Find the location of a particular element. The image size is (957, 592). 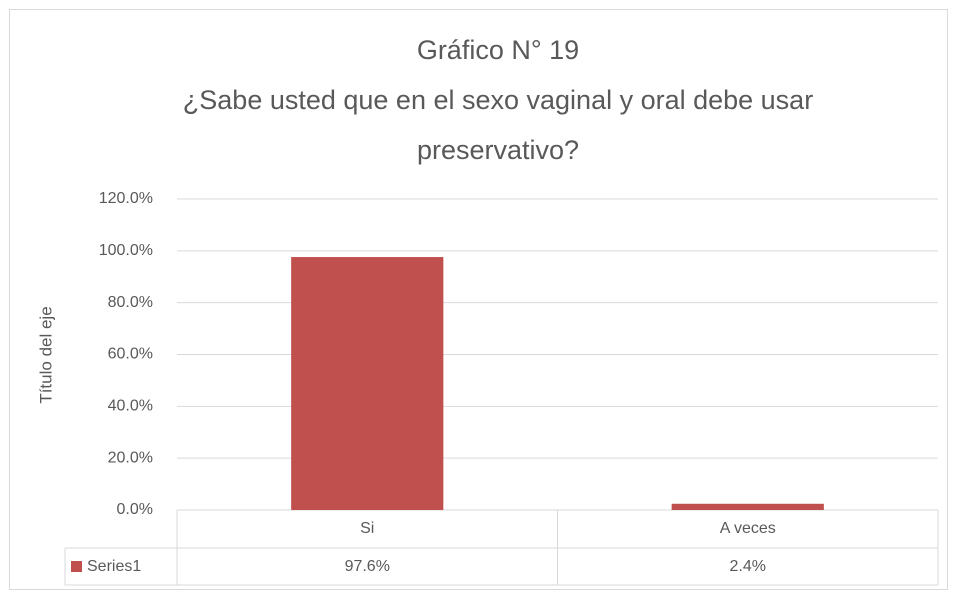

legend-label: Series1 is located at coordinates (114, 566).